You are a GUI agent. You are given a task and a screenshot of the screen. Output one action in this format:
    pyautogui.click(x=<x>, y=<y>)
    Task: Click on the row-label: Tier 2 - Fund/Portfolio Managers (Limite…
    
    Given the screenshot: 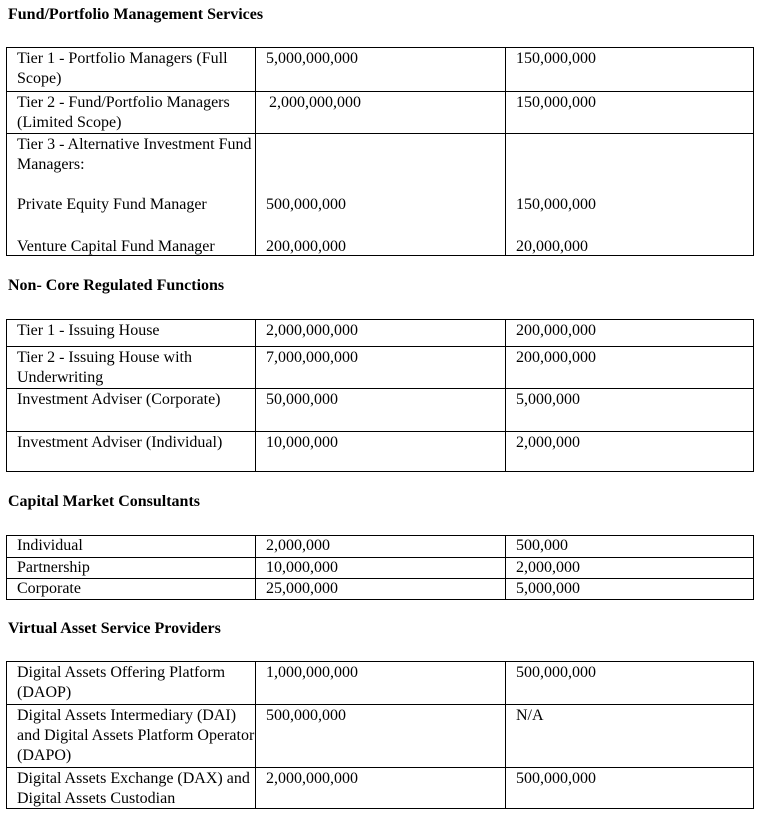 What is the action you would take?
    pyautogui.click(x=131, y=112)
    